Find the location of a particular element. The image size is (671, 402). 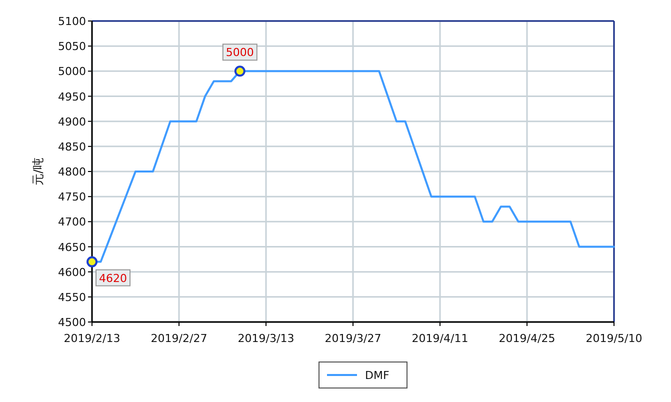

legend-label: DMF is located at coordinates (377, 375).